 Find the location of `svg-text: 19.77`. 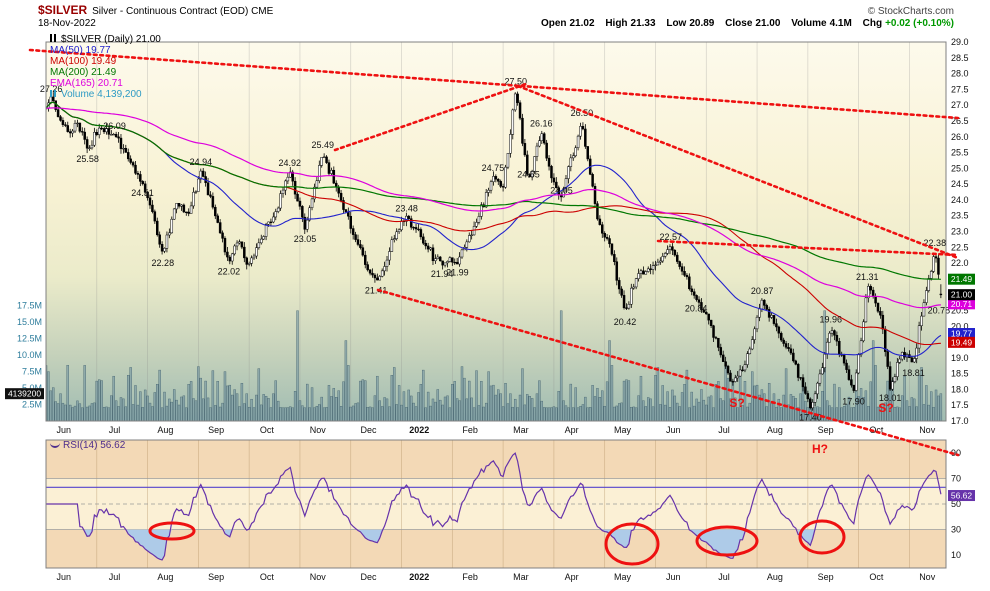

svg-text: 19.77 is located at coordinates (962, 334).